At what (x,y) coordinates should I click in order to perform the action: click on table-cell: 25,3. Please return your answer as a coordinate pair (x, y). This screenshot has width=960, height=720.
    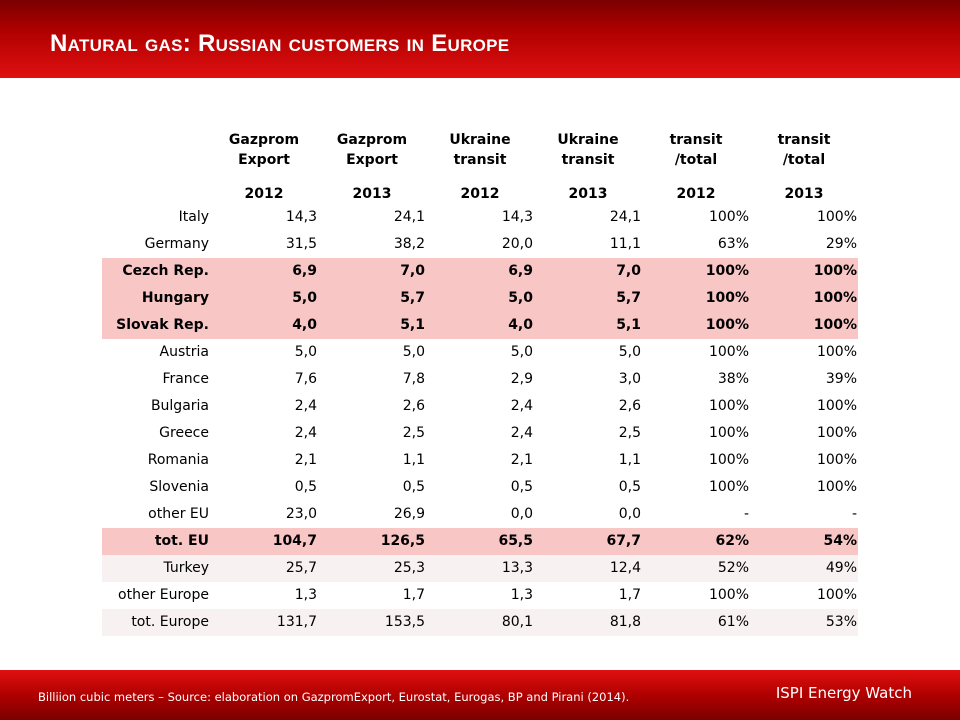
    Looking at the image, I should click on (372, 568).